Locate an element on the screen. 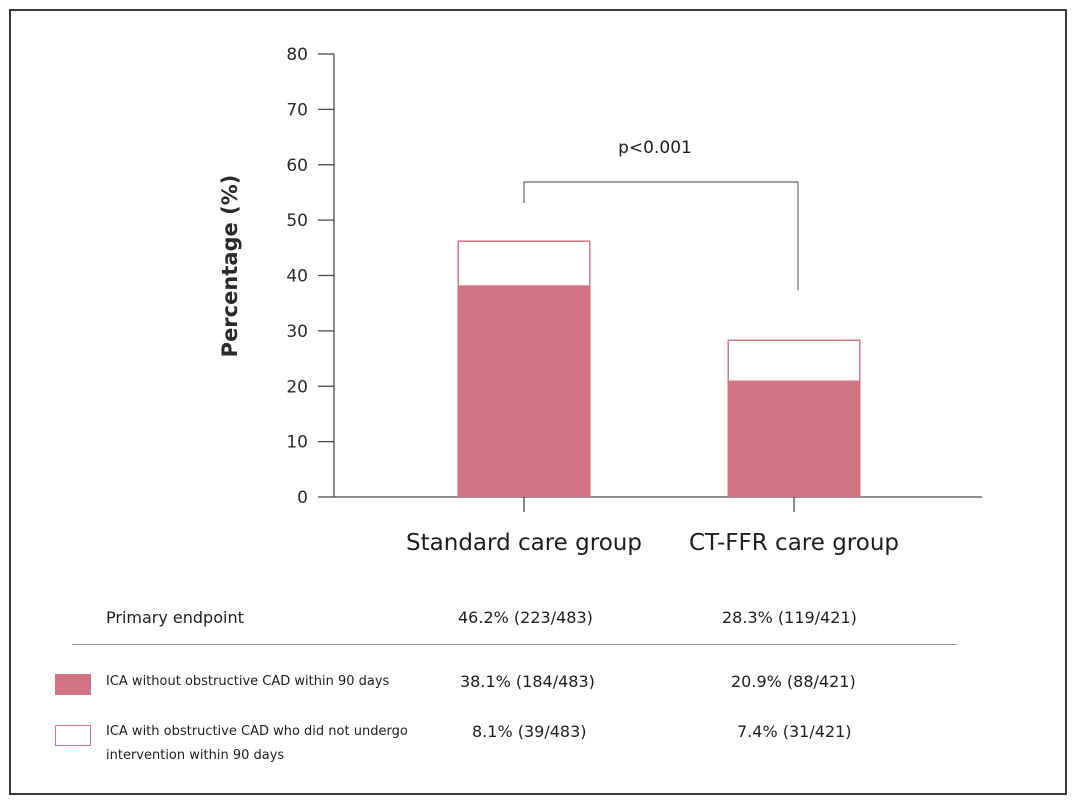 Image resolution: width=1080 pixels, height=808 pixels. primary-endpoint-standard: 46.2% (223/483) is located at coordinates (525, 617).